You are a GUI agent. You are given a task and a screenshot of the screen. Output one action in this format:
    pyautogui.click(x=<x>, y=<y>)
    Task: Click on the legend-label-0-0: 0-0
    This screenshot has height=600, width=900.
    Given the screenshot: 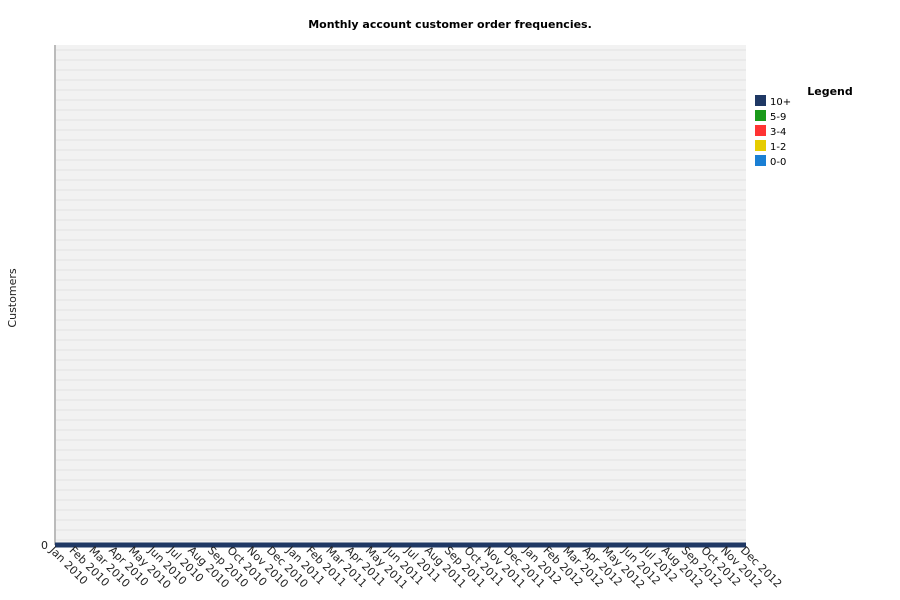 What is the action you would take?
    pyautogui.click(x=778, y=162)
    